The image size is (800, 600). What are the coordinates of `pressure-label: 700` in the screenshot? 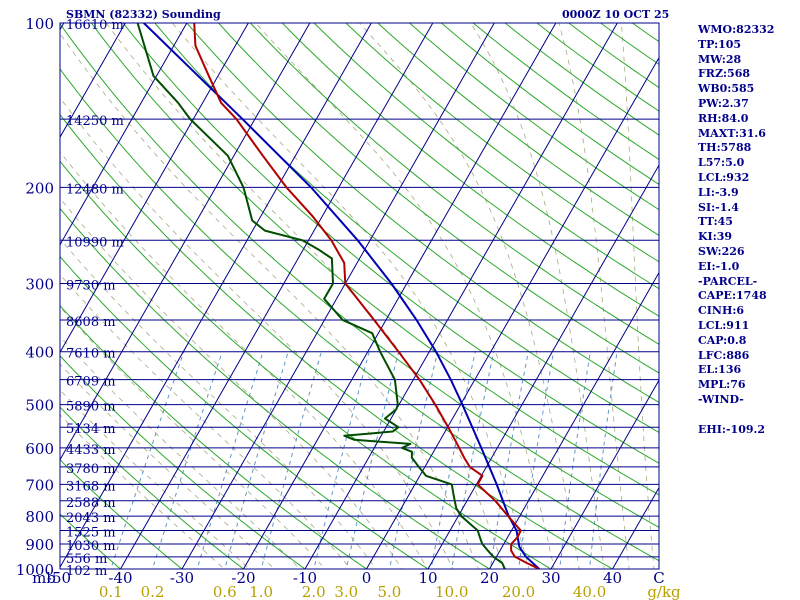 It's located at (39, 485).